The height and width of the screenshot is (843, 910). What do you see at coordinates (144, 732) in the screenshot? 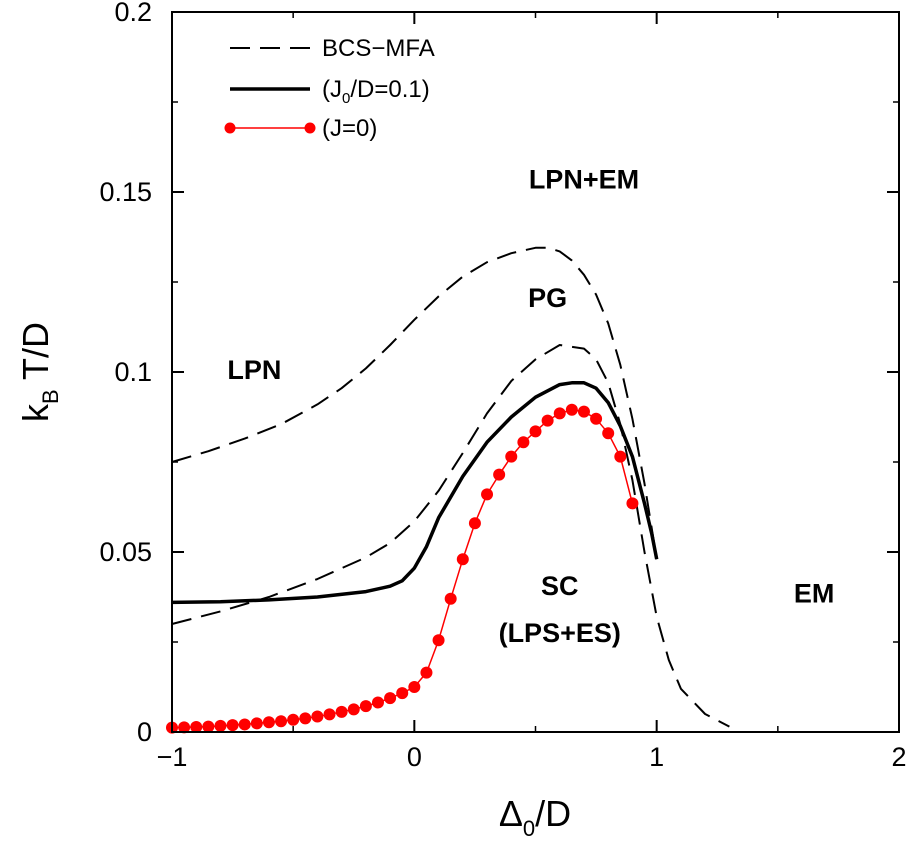
I see `y-tick-label: 0` at bounding box center [144, 732].